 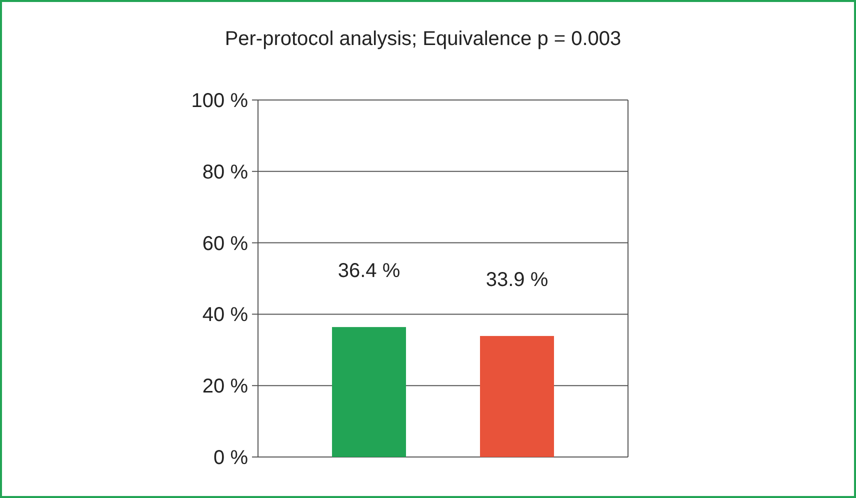 What do you see at coordinates (225, 172) in the screenshot?
I see `y-tick-label: 80 %` at bounding box center [225, 172].